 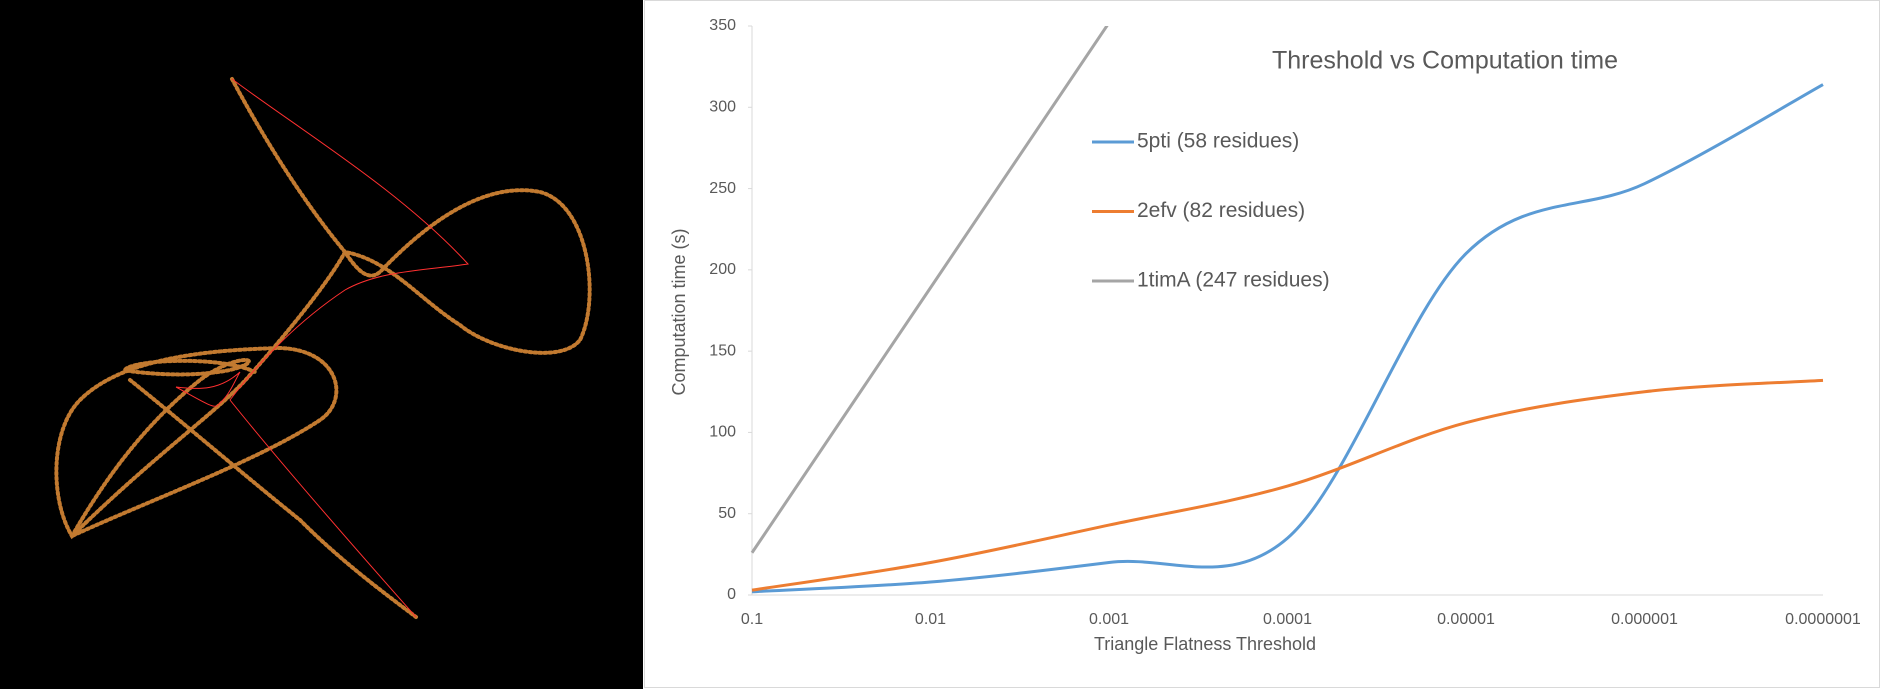 What do you see at coordinates (722, 188) in the screenshot?
I see `y-tick-label: 250` at bounding box center [722, 188].